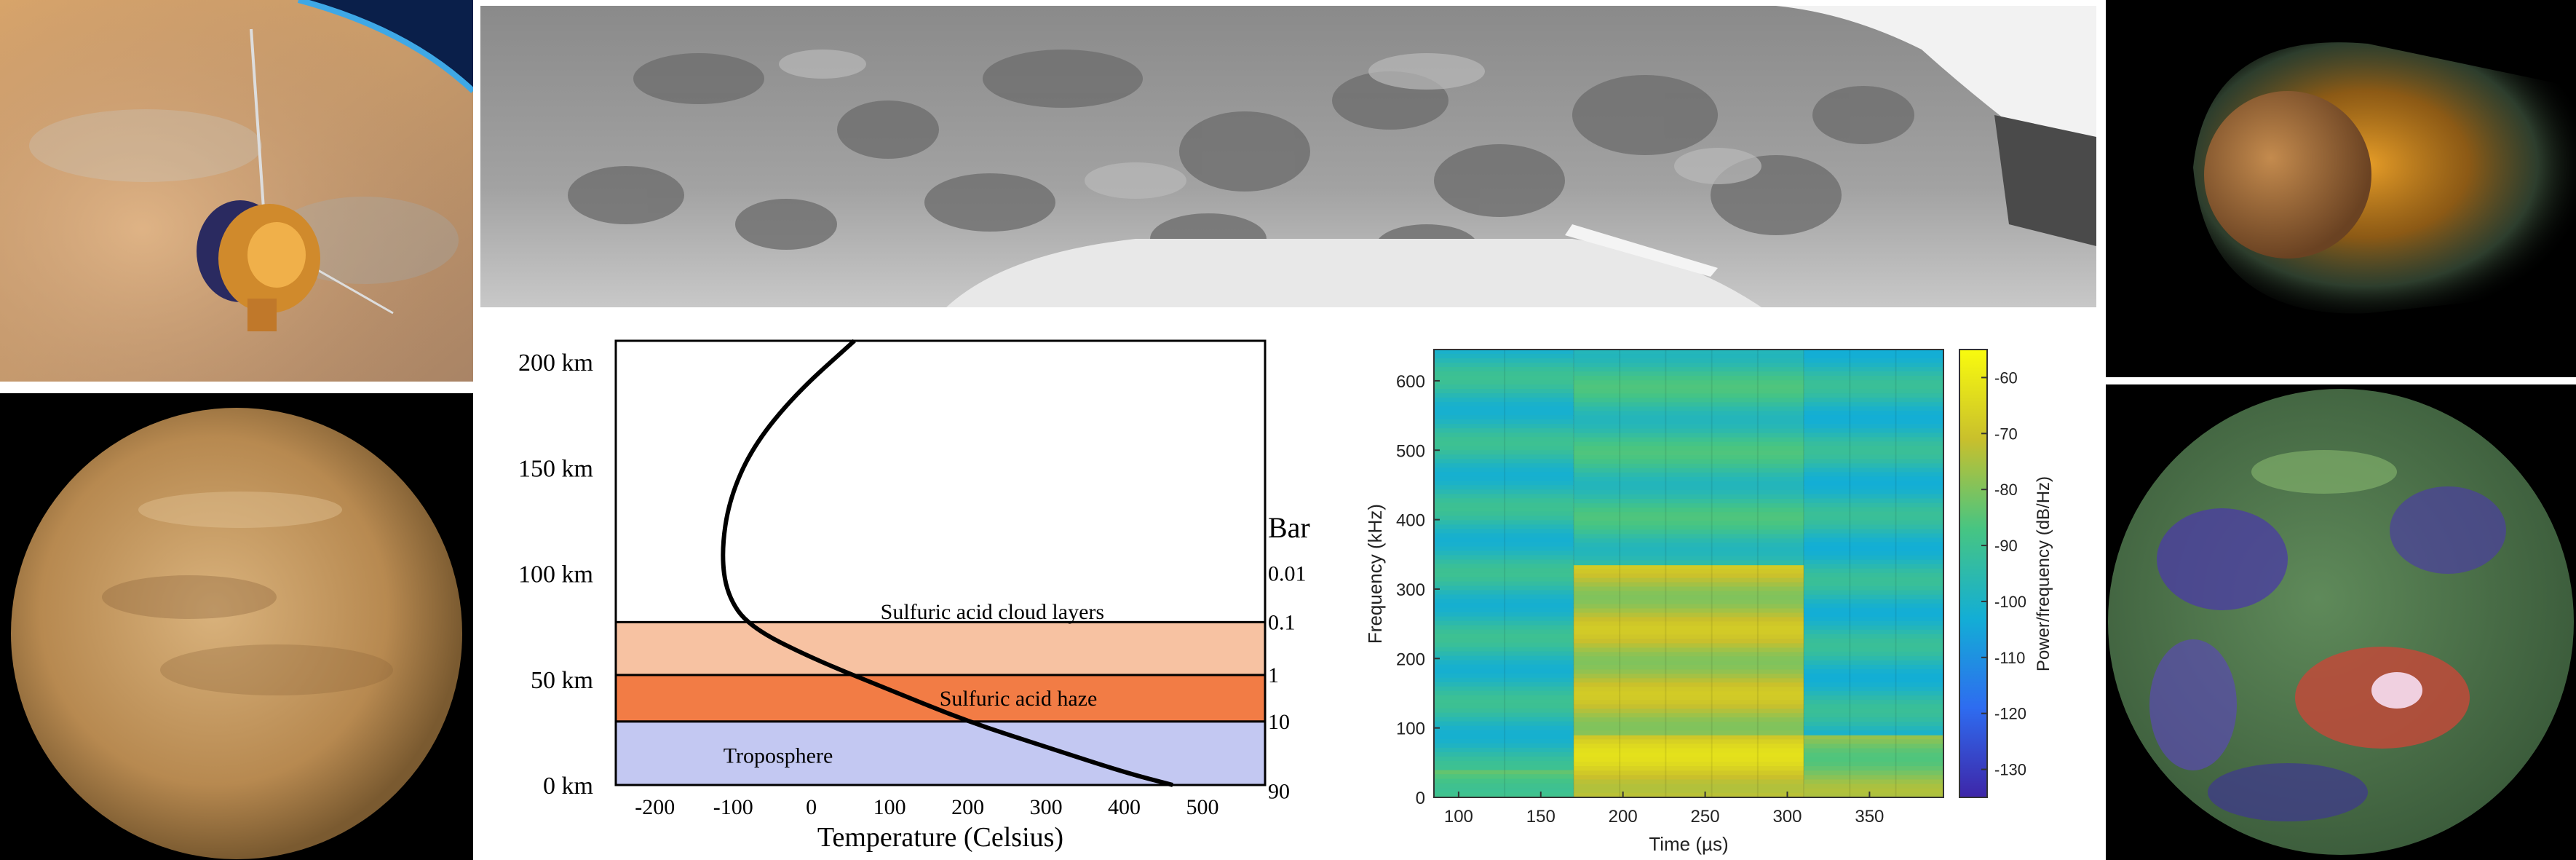  What do you see at coordinates (889, 807) in the screenshot?
I see `temperature-tick: 100` at bounding box center [889, 807].